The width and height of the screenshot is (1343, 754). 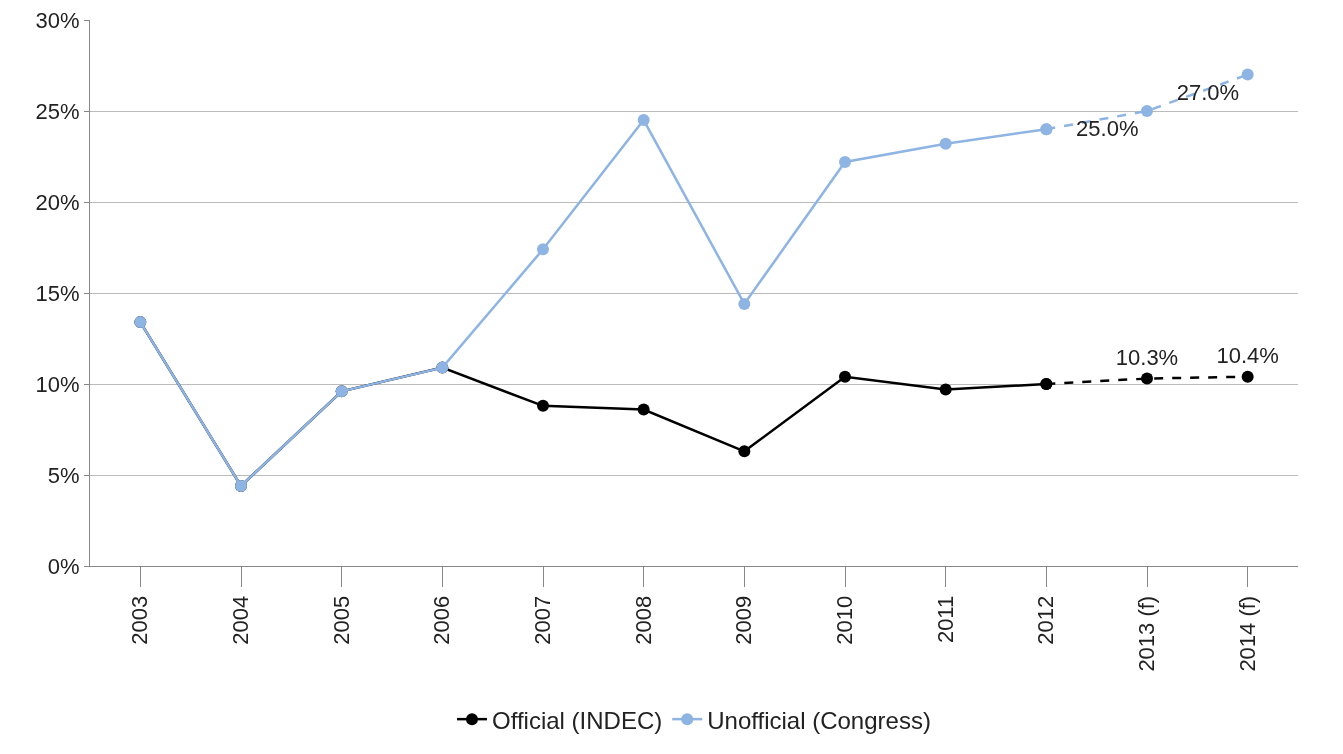 What do you see at coordinates (57, 20) in the screenshot?
I see `y-tick-label: 30%` at bounding box center [57, 20].